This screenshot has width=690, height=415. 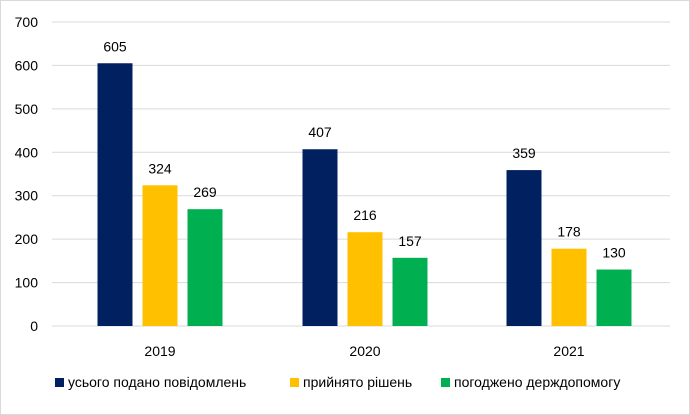 I want to click on y-tick-label: 600, so click(x=27, y=65).